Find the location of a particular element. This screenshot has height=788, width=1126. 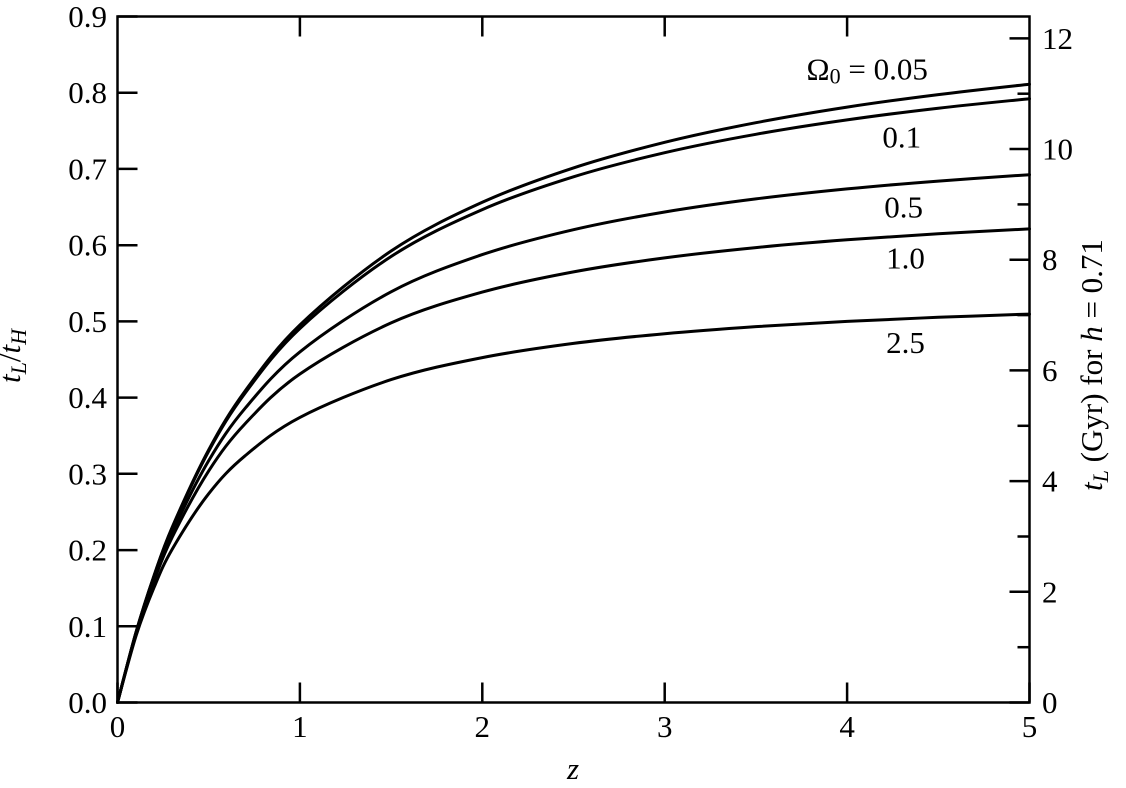

y-tick-label-right: 8 is located at coordinates (1050, 259).